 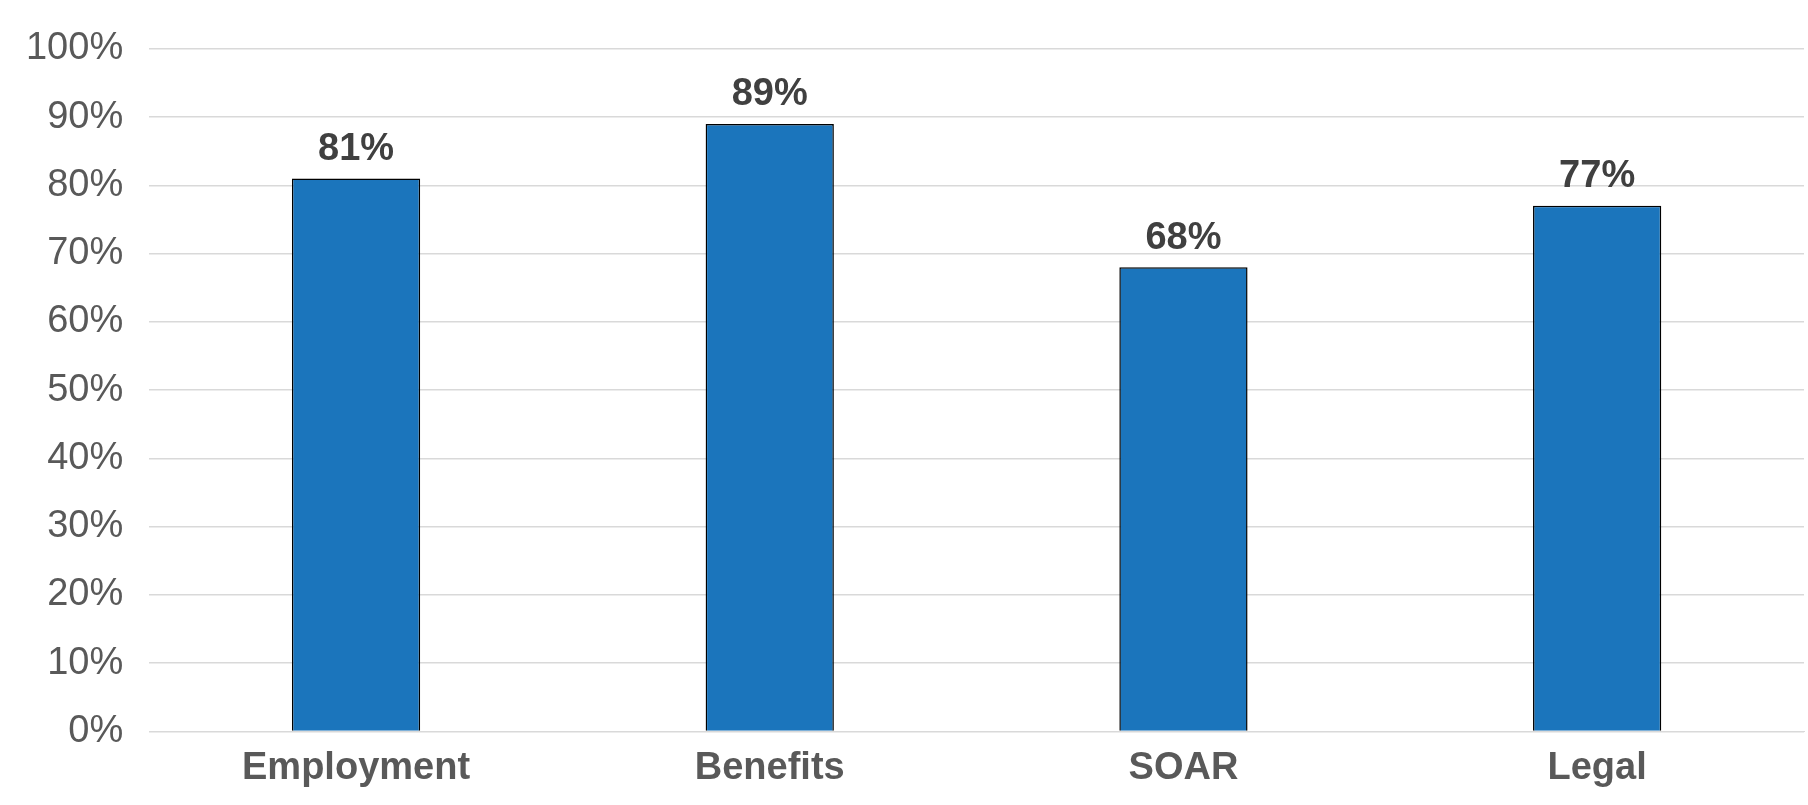 What do you see at coordinates (85, 455) in the screenshot?
I see `y-tick-label: 40%` at bounding box center [85, 455].